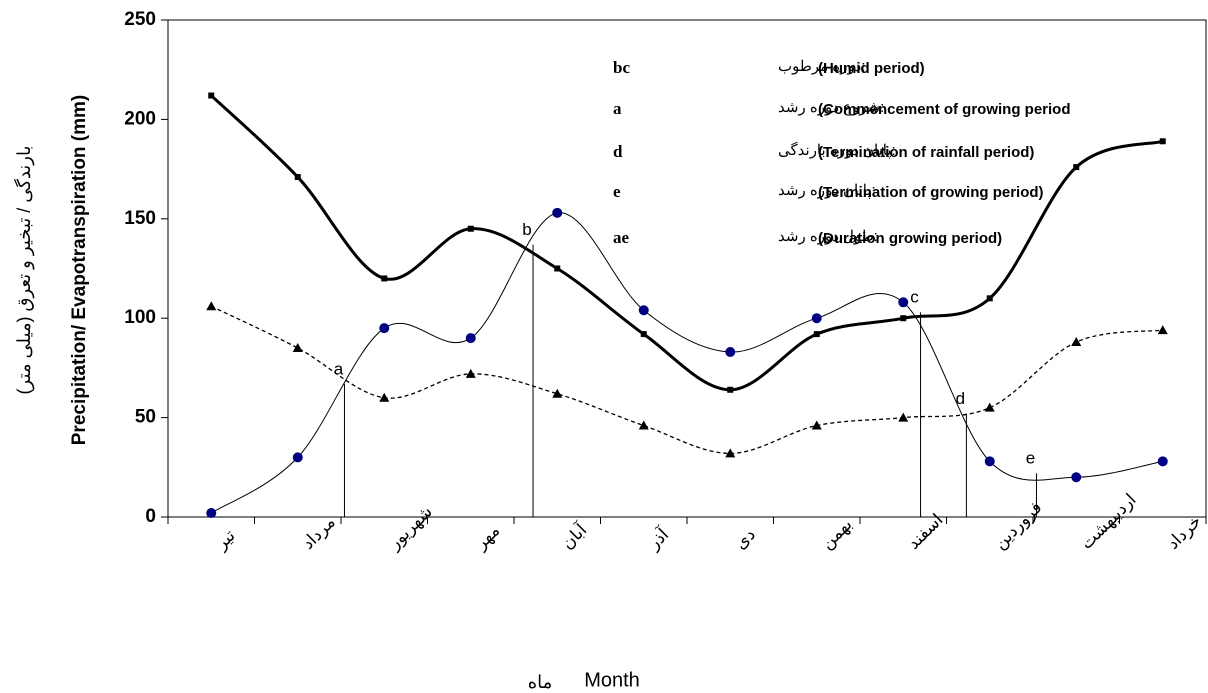  What do you see at coordinates (145, 417) in the screenshot?
I see `y-tick-label: 50` at bounding box center [145, 417].